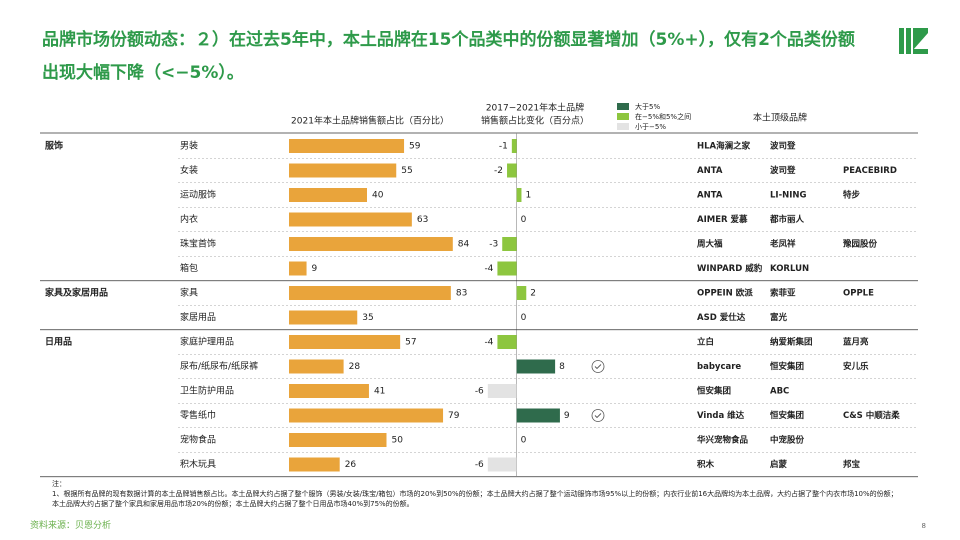 Image resolution: width=960 pixels, height=540 pixels. What do you see at coordinates (503, 147) in the screenshot?
I see `change-label: -1` at bounding box center [503, 147].